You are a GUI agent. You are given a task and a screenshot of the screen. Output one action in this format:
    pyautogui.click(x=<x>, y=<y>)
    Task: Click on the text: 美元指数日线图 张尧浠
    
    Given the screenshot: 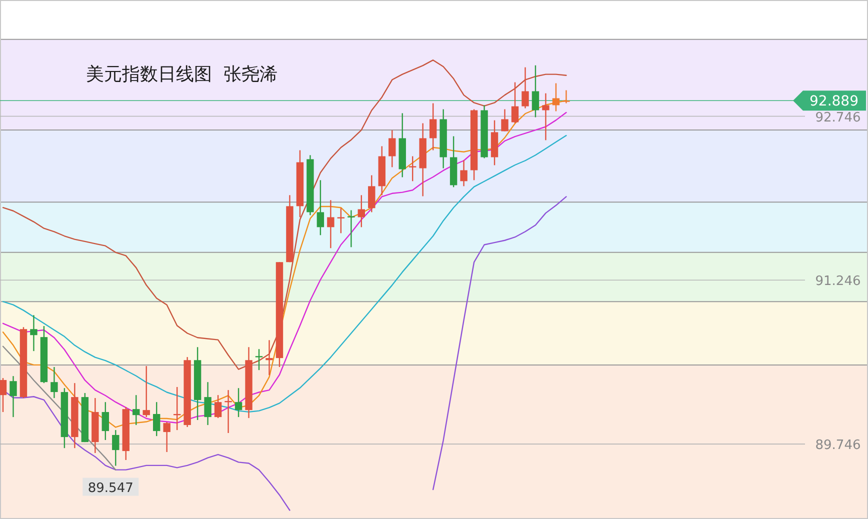 What is the action you would take?
    pyautogui.click(x=182, y=74)
    